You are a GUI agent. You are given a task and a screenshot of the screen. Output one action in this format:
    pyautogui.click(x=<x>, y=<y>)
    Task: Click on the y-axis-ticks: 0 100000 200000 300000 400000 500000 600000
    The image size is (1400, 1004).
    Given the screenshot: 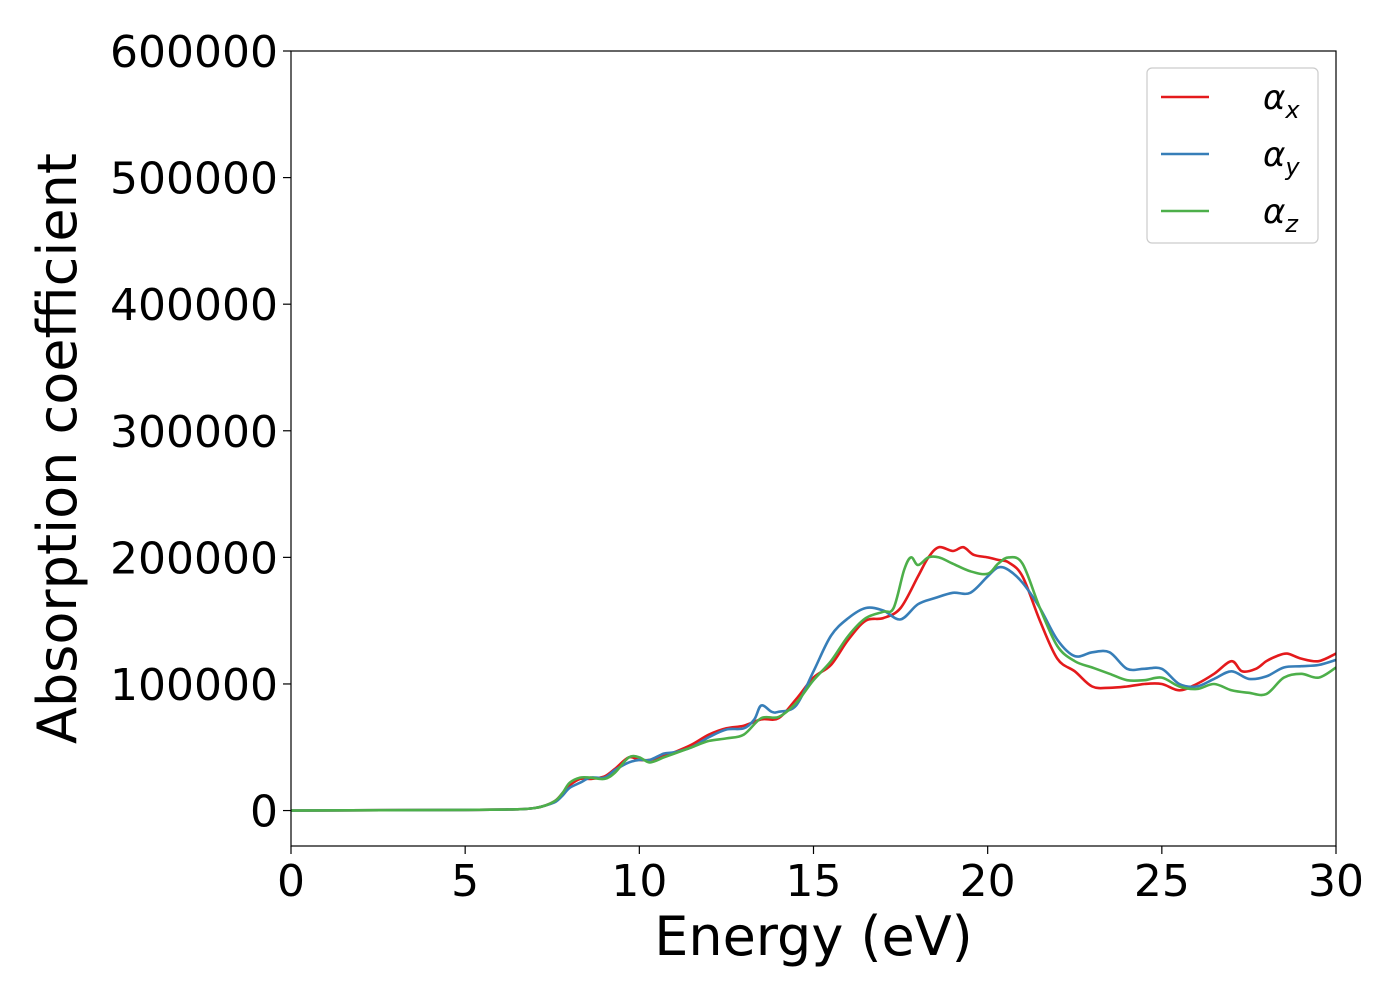 What is the action you would take?
    pyautogui.click(x=200, y=432)
    